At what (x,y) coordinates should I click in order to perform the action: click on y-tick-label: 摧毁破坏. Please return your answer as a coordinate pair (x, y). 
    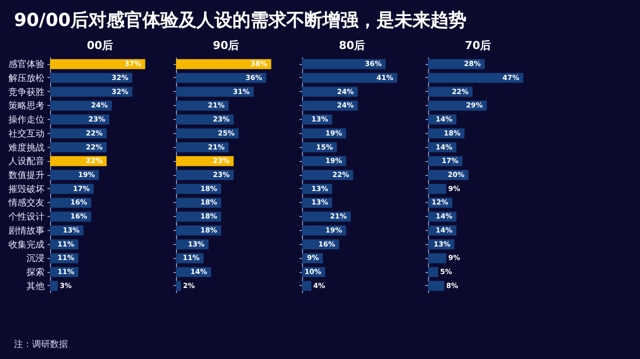
    Looking at the image, I should click on (26, 189).